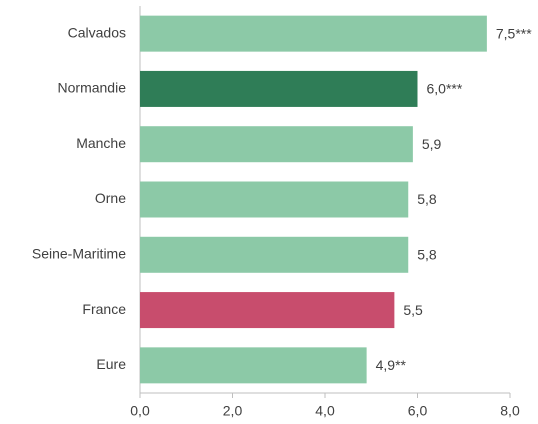 This screenshot has width=538, height=424. I want to click on x-tick-label: 0,0, so click(140, 411).